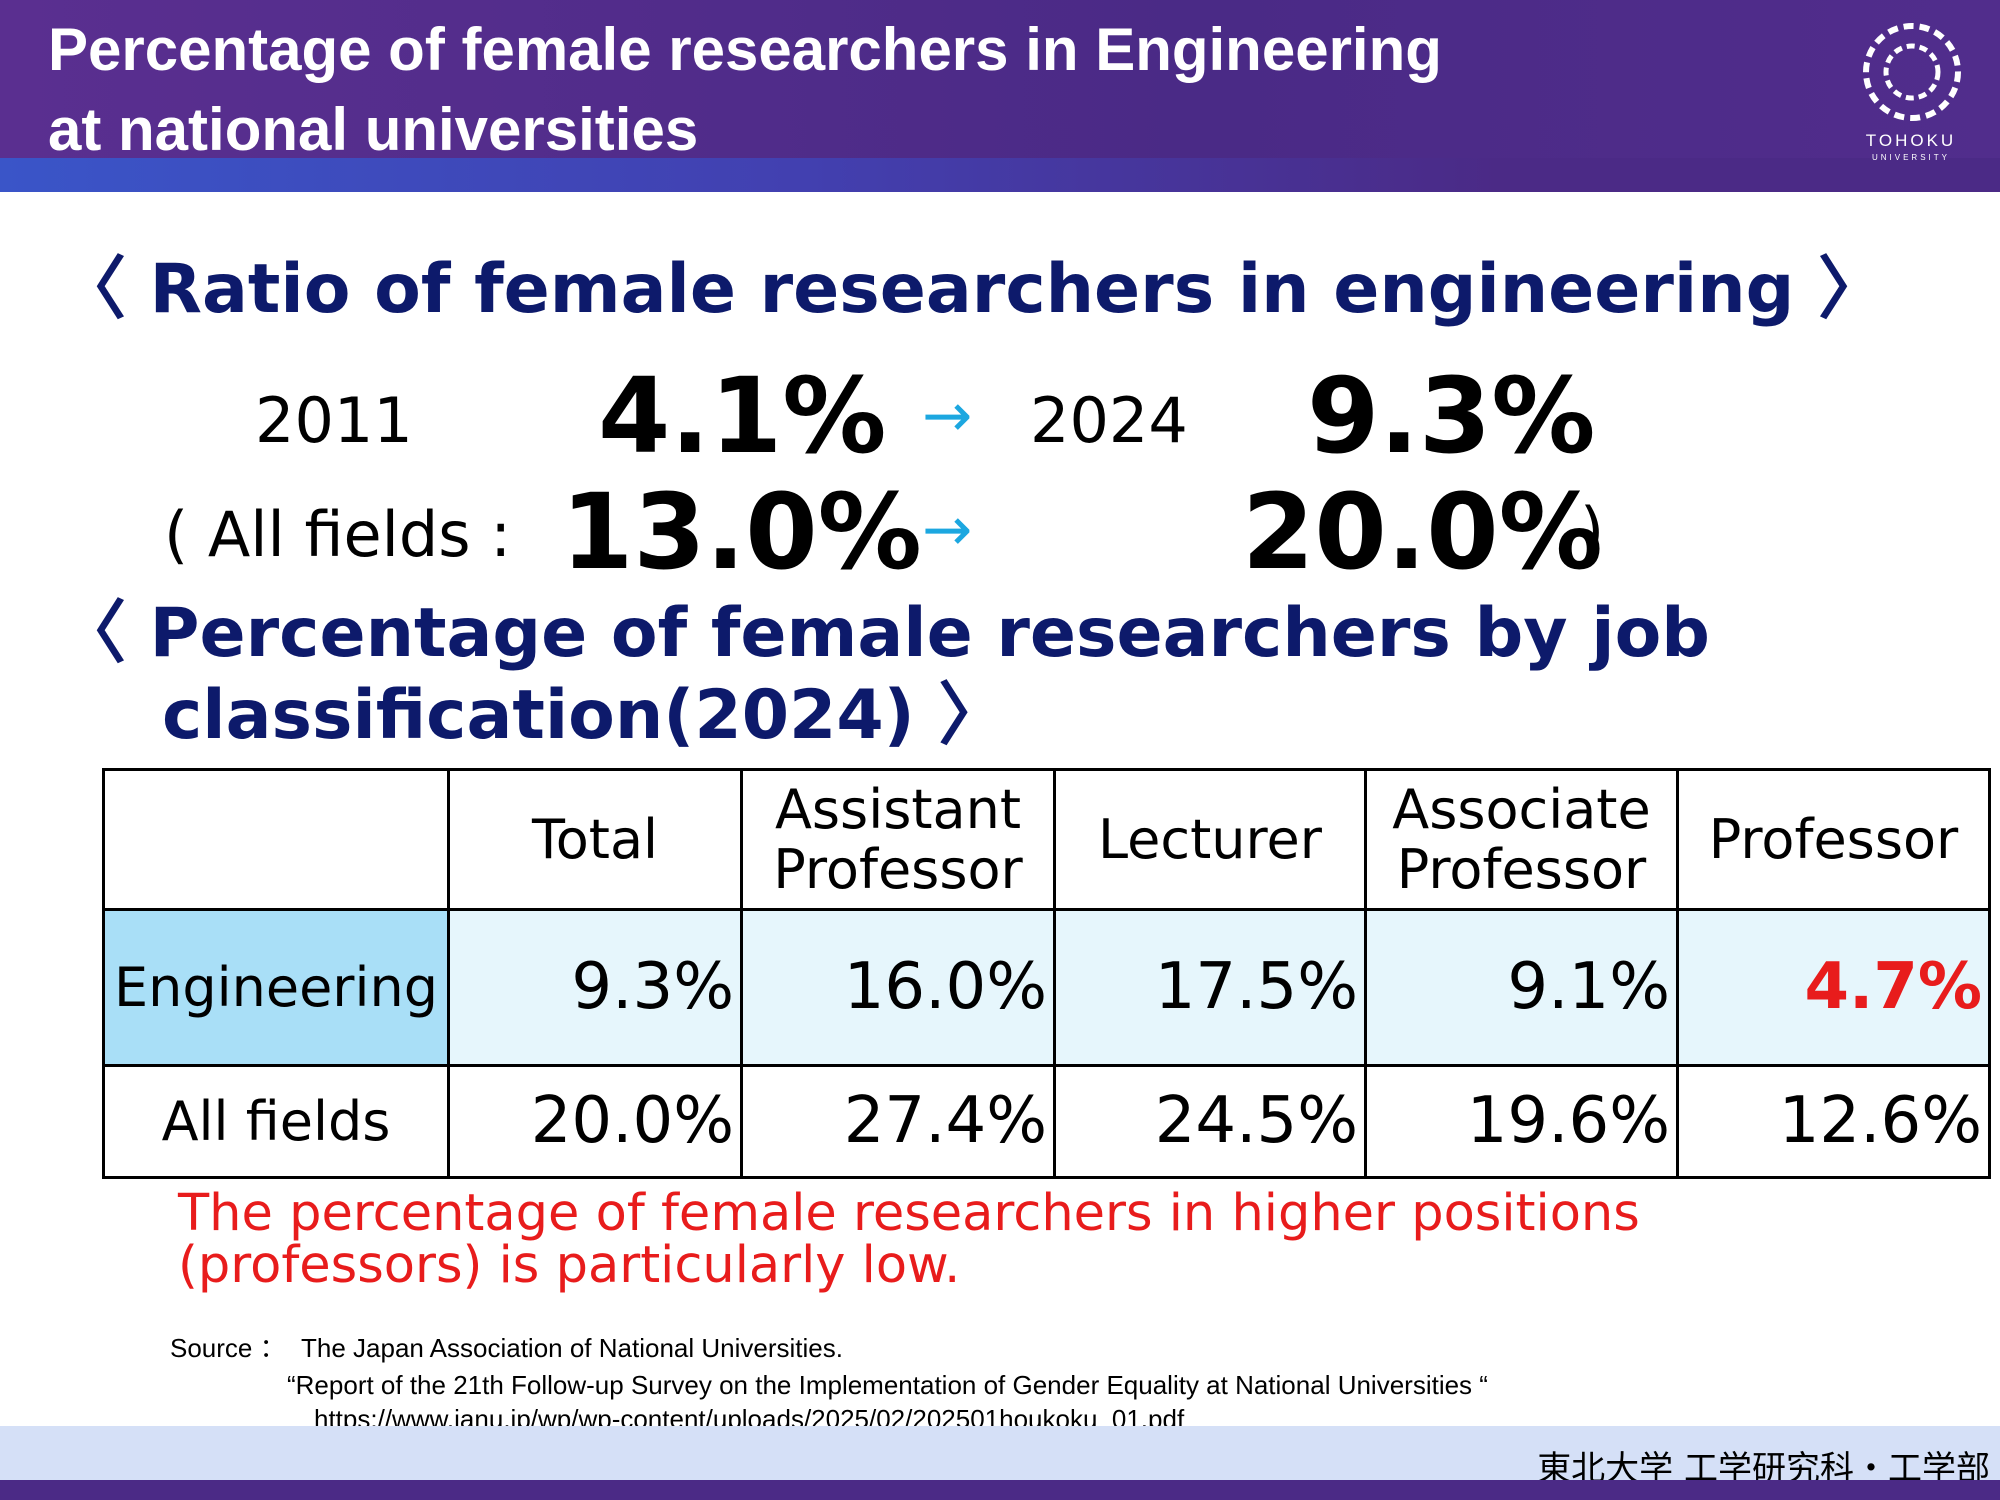 This screenshot has height=1500, width=2000. What do you see at coordinates (1521, 1121) in the screenshot?
I see `value-cell: 19.6%` at bounding box center [1521, 1121].